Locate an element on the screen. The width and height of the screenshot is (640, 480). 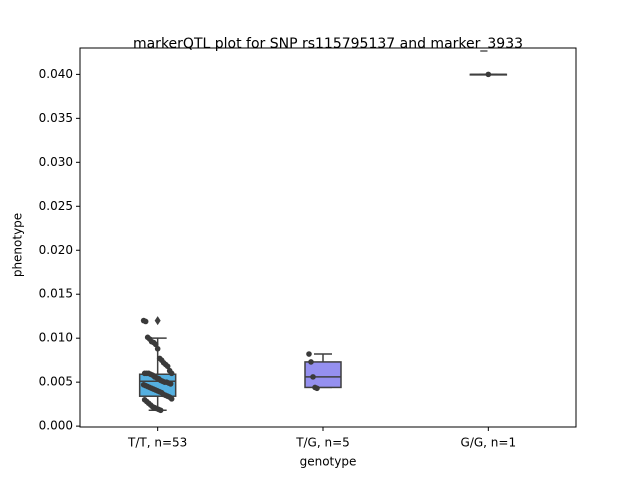
y-tick-label: 0.000 is located at coordinates (56, 426).